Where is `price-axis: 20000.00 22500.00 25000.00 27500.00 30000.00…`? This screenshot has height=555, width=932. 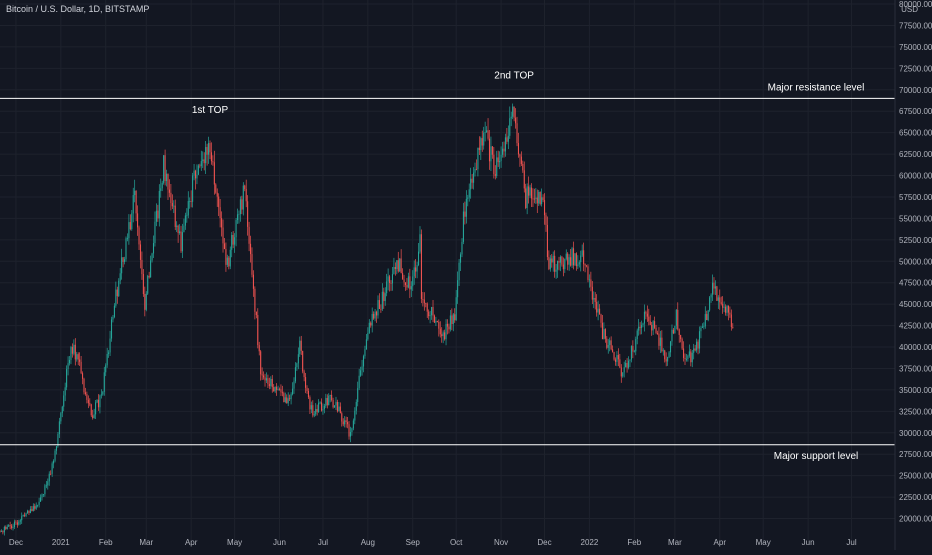
price-axis: 20000.00 22500.00 25000.00 27500.00 30000.00… is located at coordinates (915, 262).